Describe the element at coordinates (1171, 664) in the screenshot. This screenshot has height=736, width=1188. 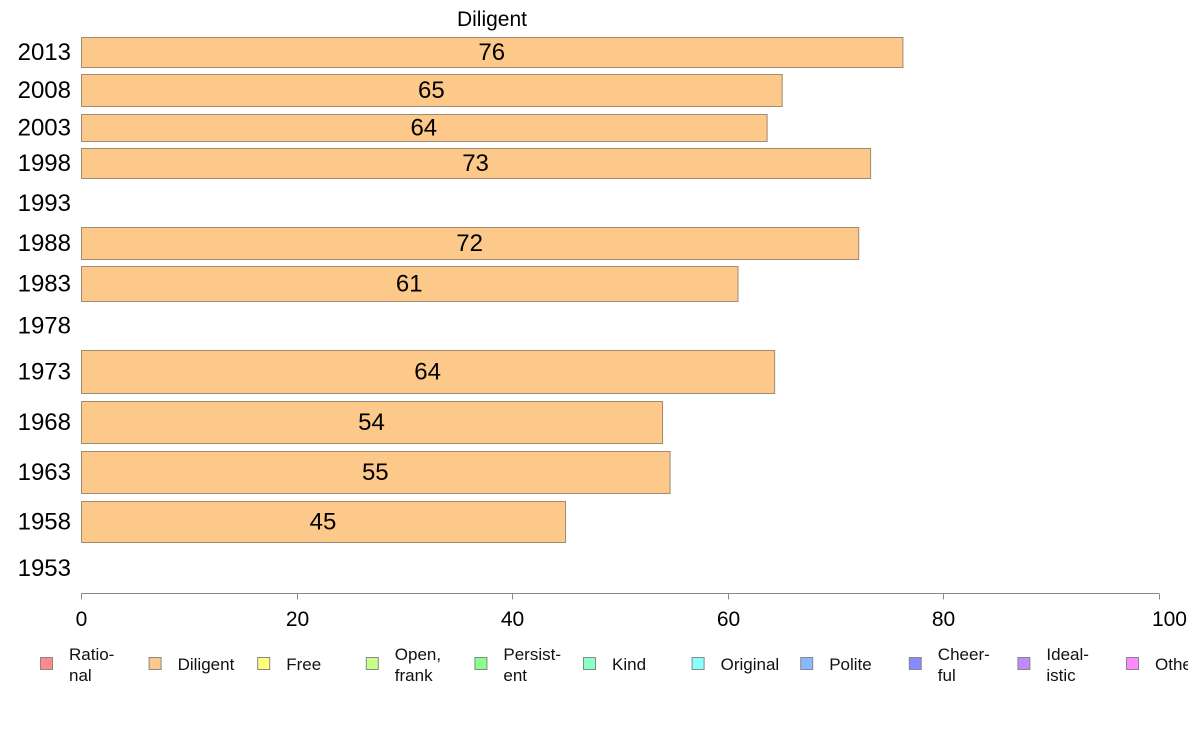
I see `legend-label: Other` at that location.